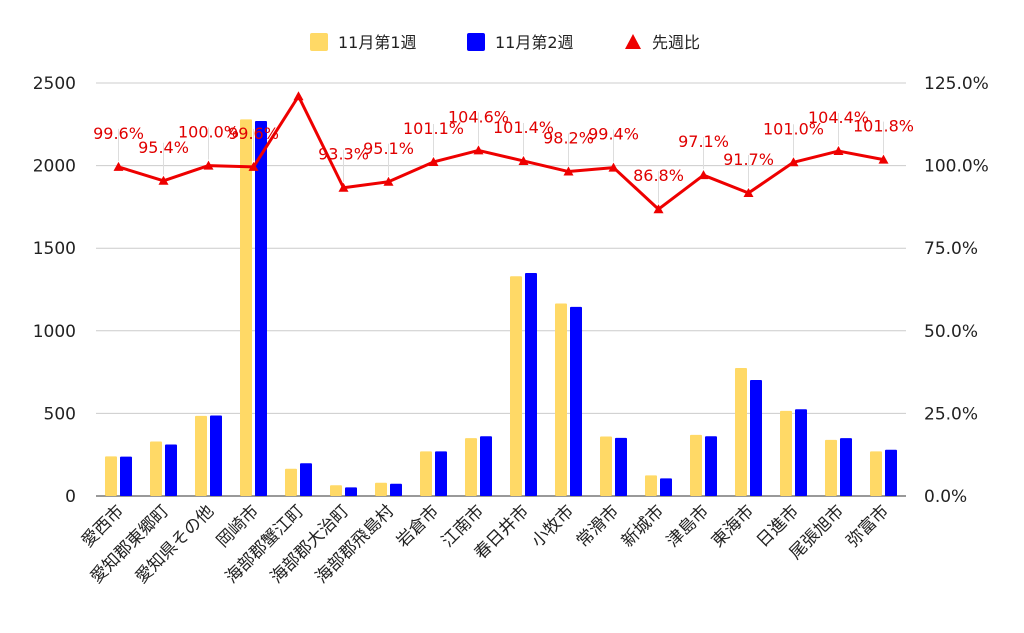 The width and height of the screenshot is (1024, 633). I want to click on x-tick-label: 小牧市, so click(553, 526).